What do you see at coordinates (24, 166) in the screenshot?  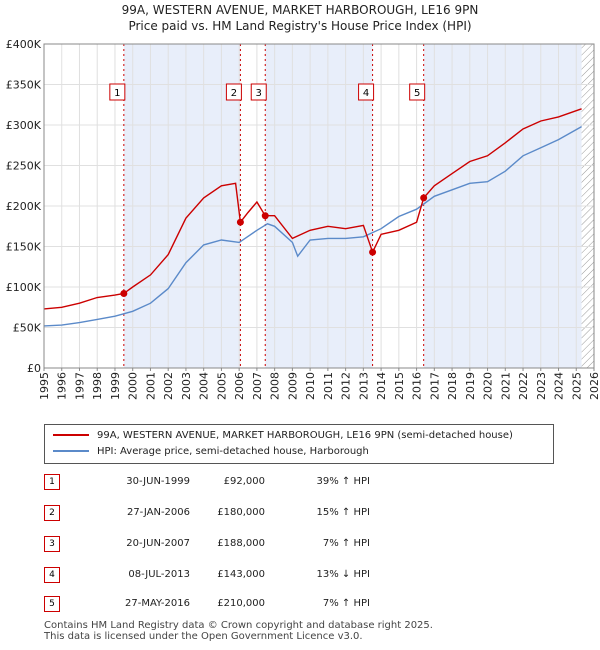 I see `y-tick-label: £250K` at bounding box center [24, 166].